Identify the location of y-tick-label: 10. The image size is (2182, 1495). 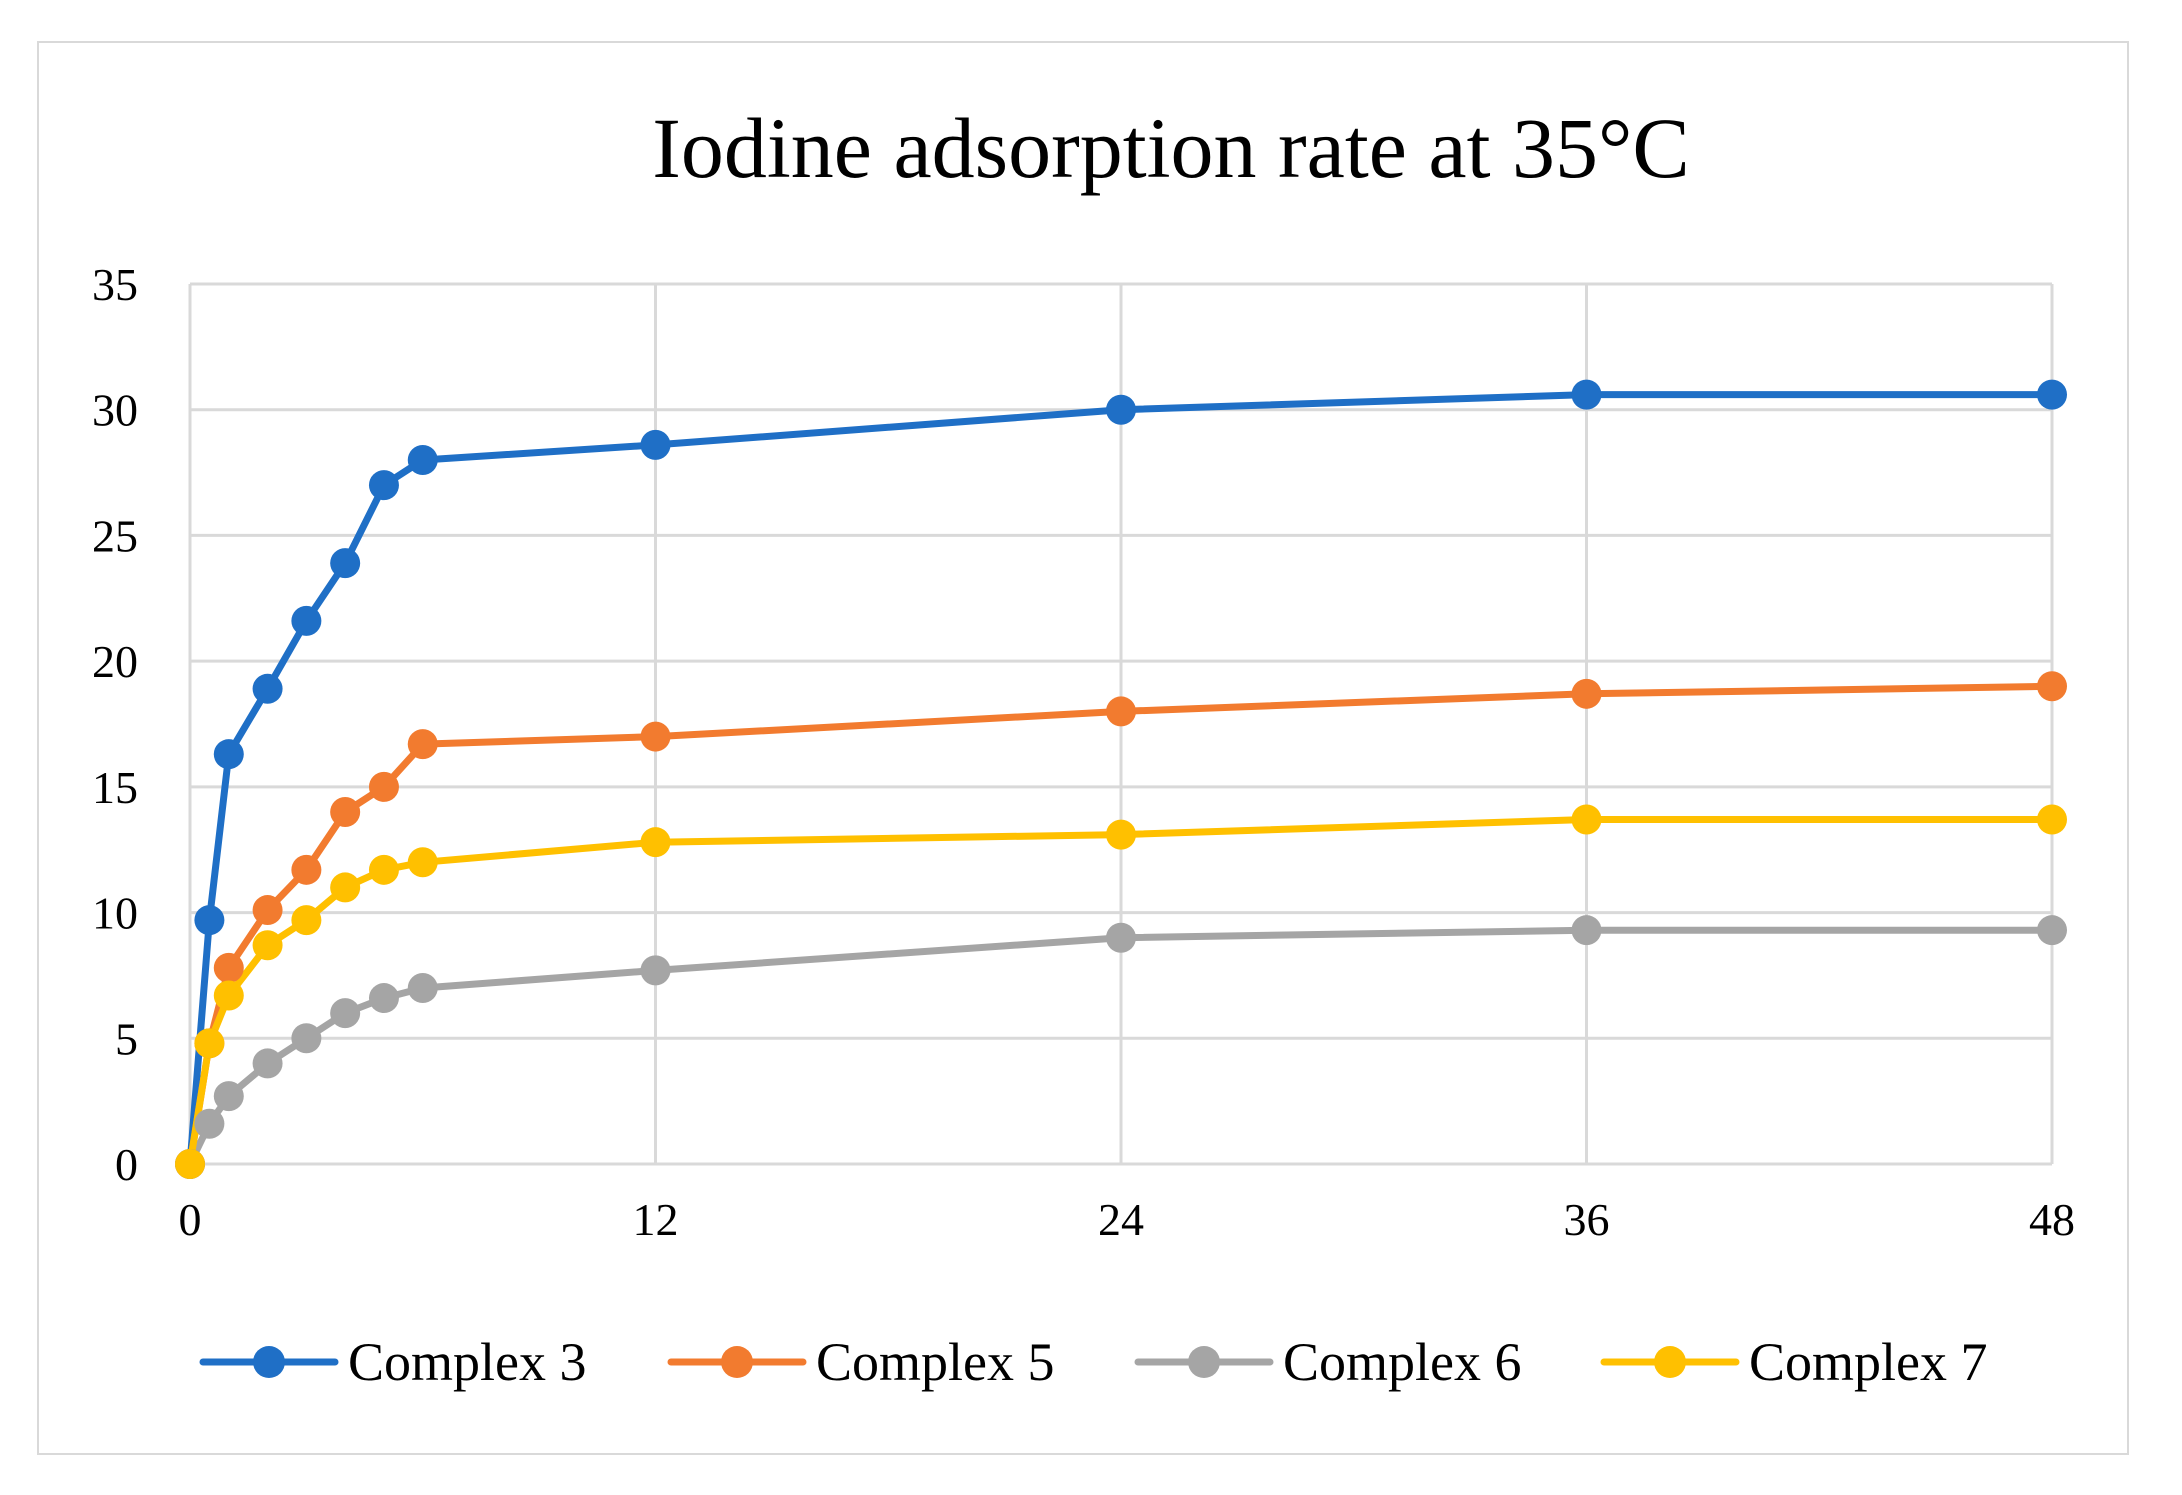
(115, 913).